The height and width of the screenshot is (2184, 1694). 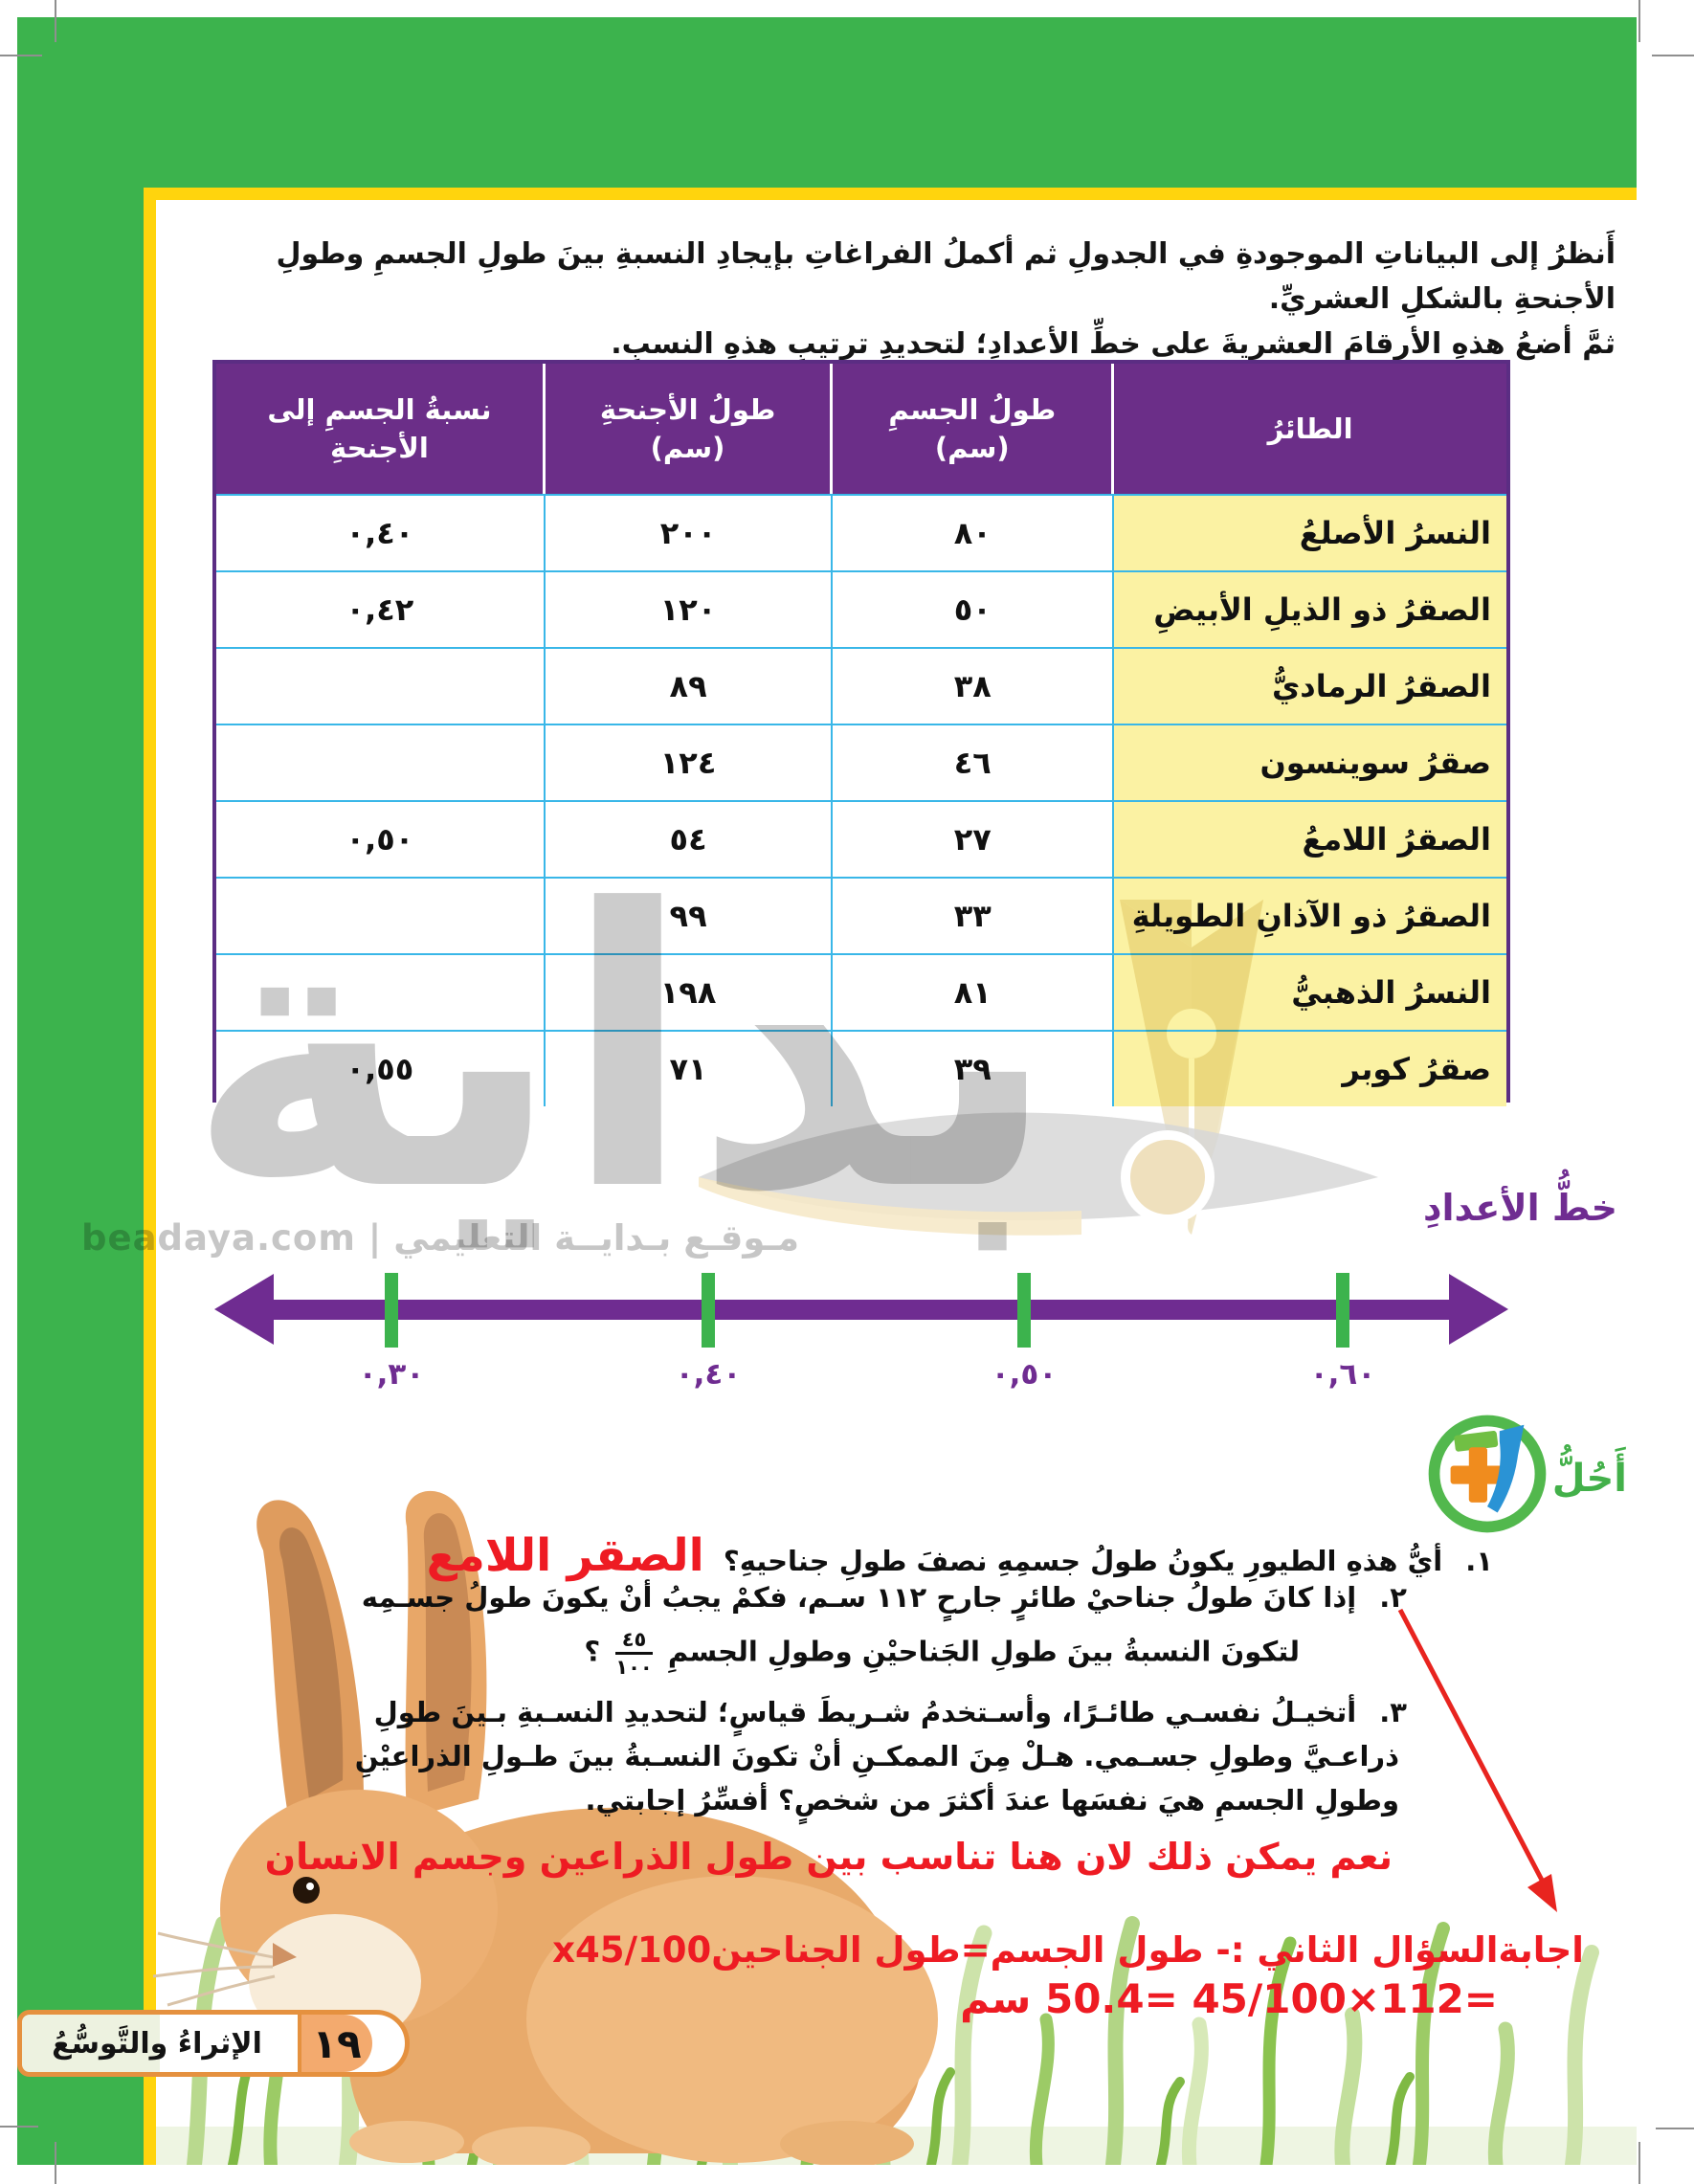 I want to click on table-row: الصقرُ ذو الذيلِ الأبيضِ ٥٠ ١٢٠ ٠,٤٢, so click(x=861, y=608).